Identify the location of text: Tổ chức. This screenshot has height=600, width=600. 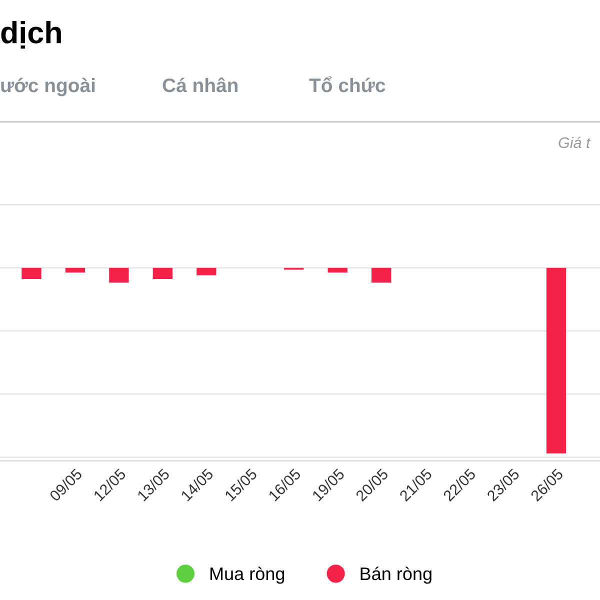
(347, 84).